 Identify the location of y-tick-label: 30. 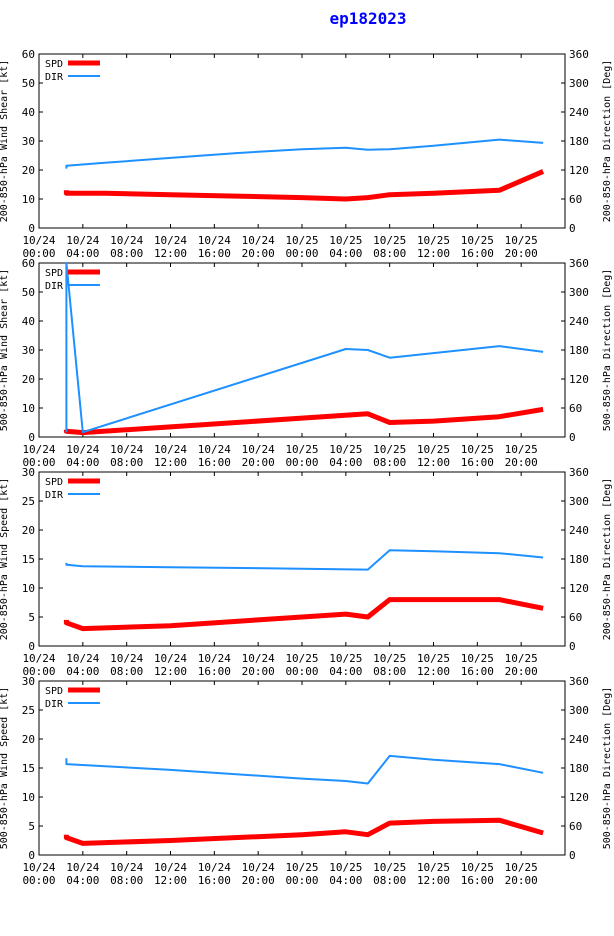
(28, 472).